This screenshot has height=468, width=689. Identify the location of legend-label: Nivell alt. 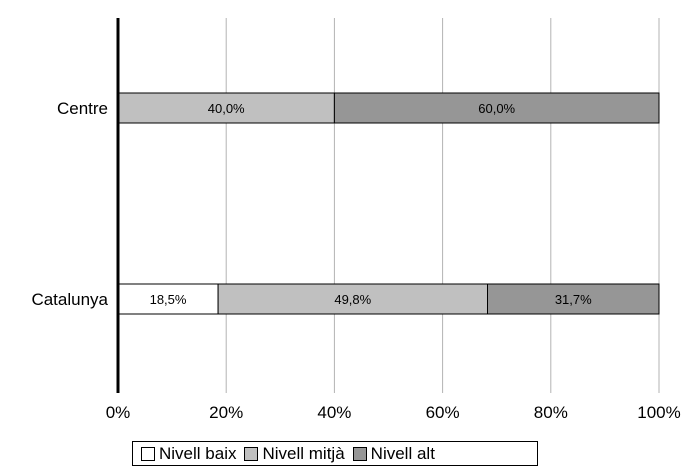
(402, 453).